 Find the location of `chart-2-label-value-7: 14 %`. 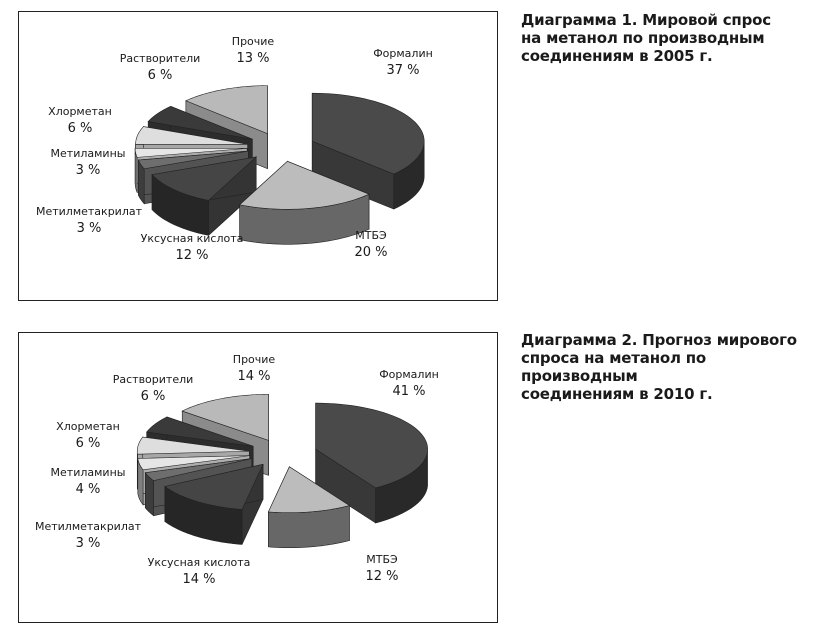

chart-2-label-value-7: 14 % is located at coordinates (253, 376).